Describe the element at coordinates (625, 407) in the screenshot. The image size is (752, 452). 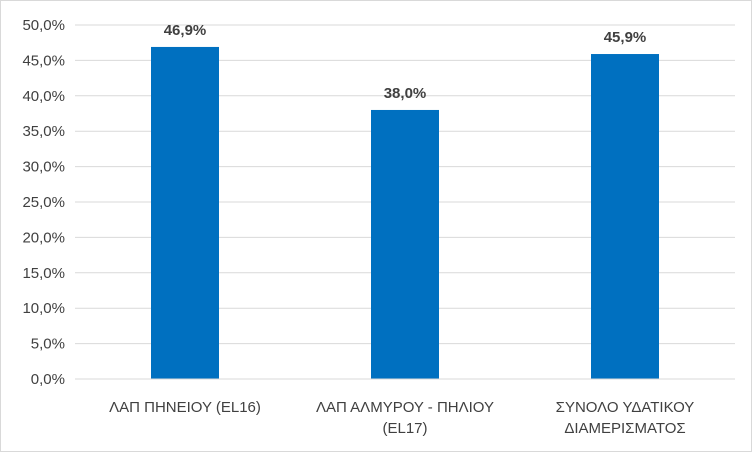
I see `x-category-label-line: ΣΥΝΟΛΟ ΥΔΑΤΙΚΟΥ` at that location.